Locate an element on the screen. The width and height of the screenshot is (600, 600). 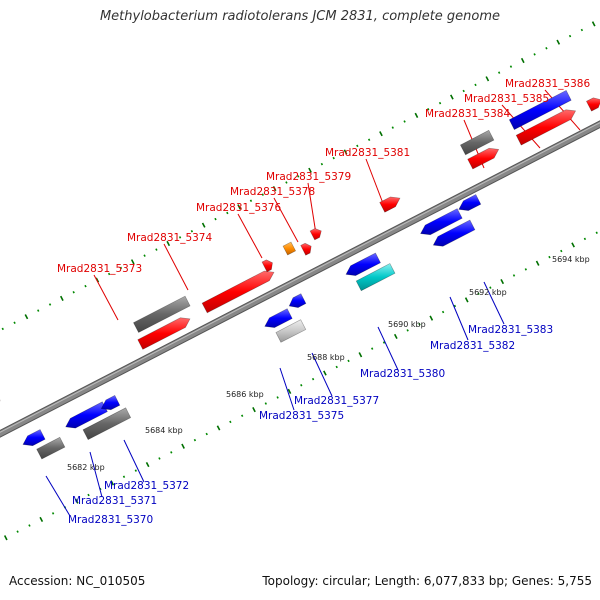
gene-label-mrad2831-5386: Mrad2831_5386 is located at coordinates (547, 84).